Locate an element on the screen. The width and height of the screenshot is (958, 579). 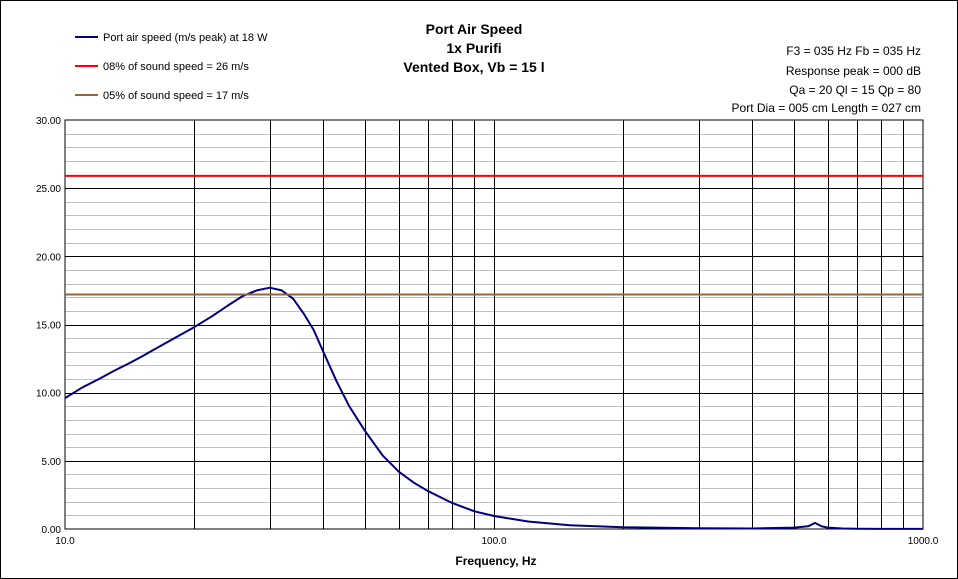
y-tick-label: 20.00 is located at coordinates (48, 257).